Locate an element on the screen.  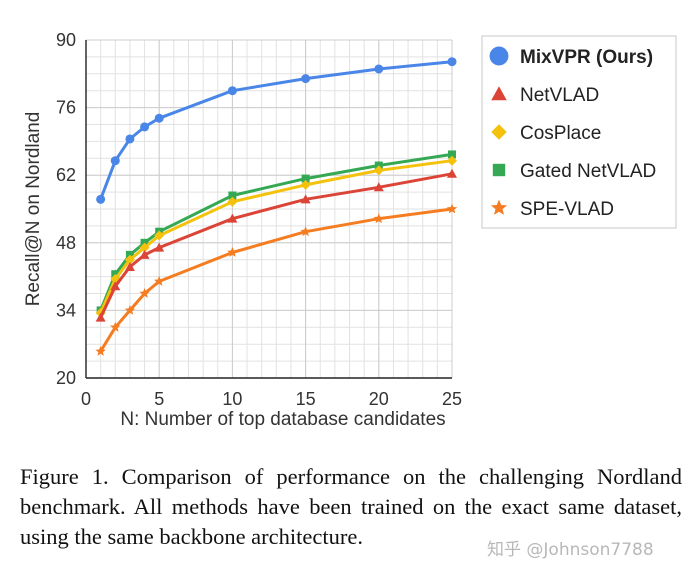
y-tick-label: 90 is located at coordinates (66, 40).